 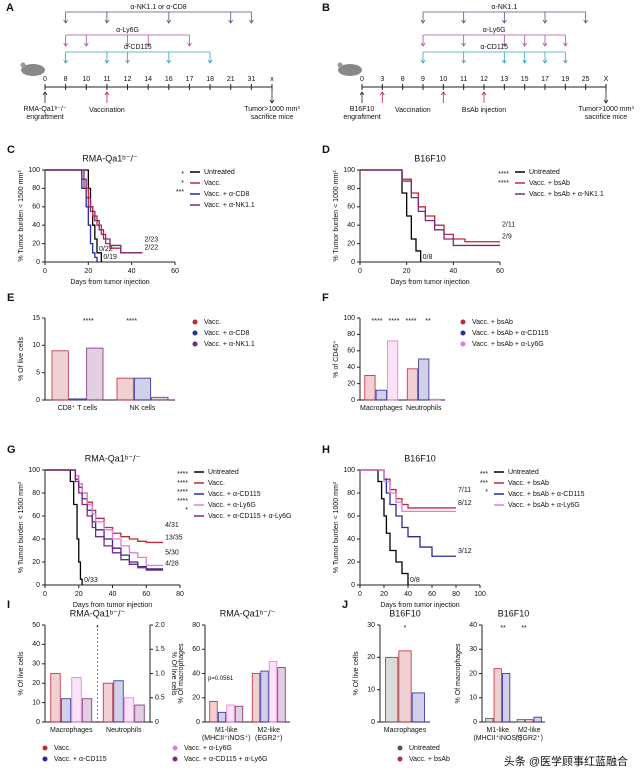 I want to click on y-tick-label: 60, so click(x=351, y=207).